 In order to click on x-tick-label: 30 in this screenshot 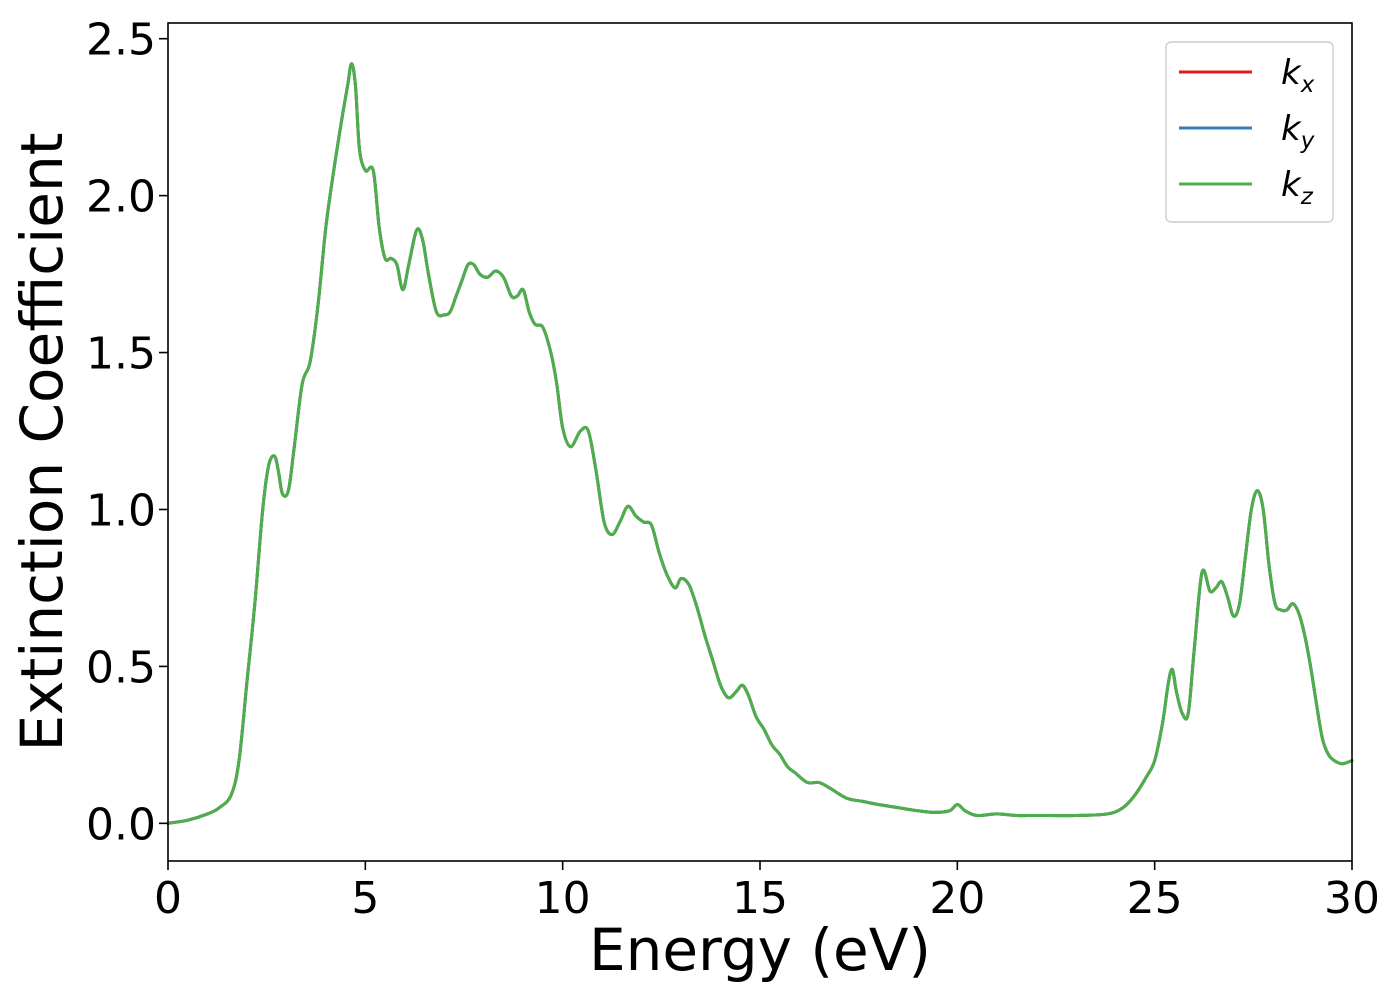, I will do `click(1352, 898)`.